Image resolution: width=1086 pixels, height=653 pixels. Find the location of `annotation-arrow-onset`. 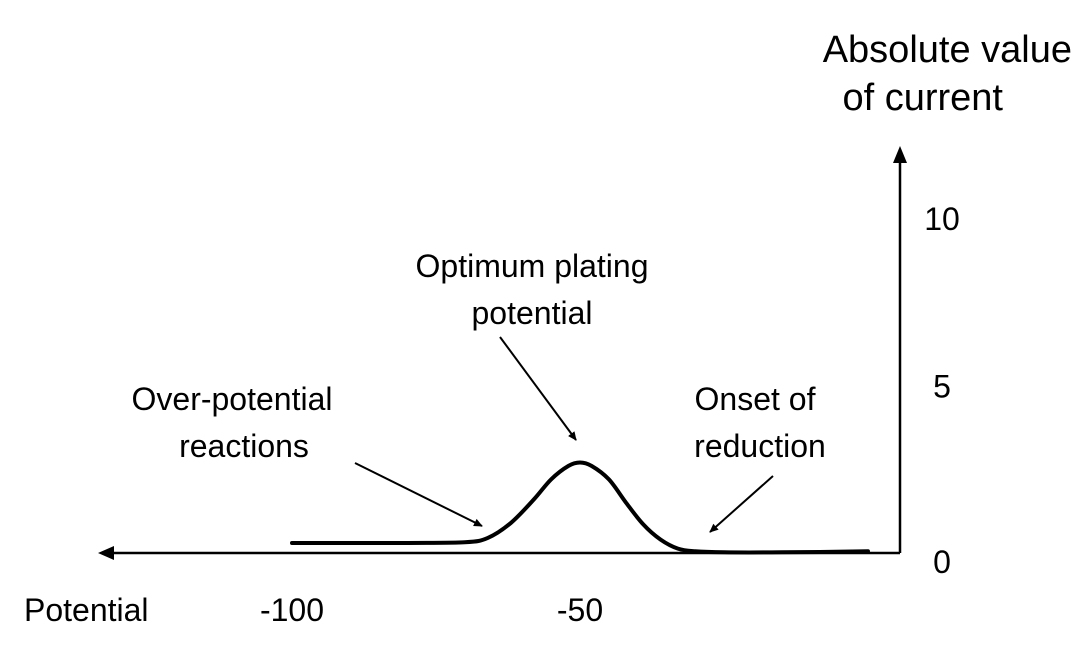

annotation-arrow-onset is located at coordinates (741, 504).